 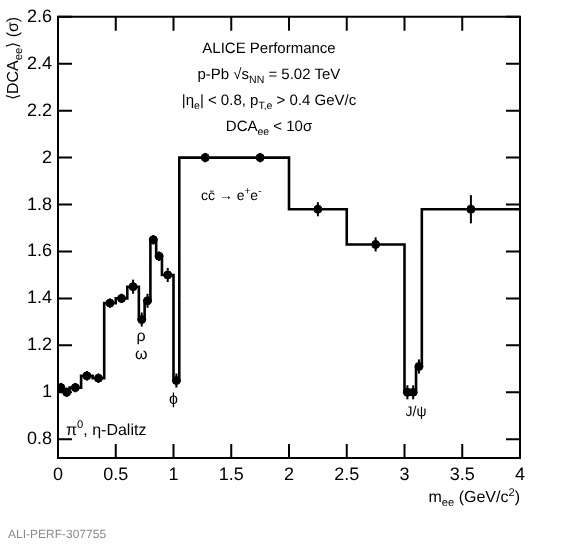 I want to click on x-tick-label: 4, so click(x=520, y=473).